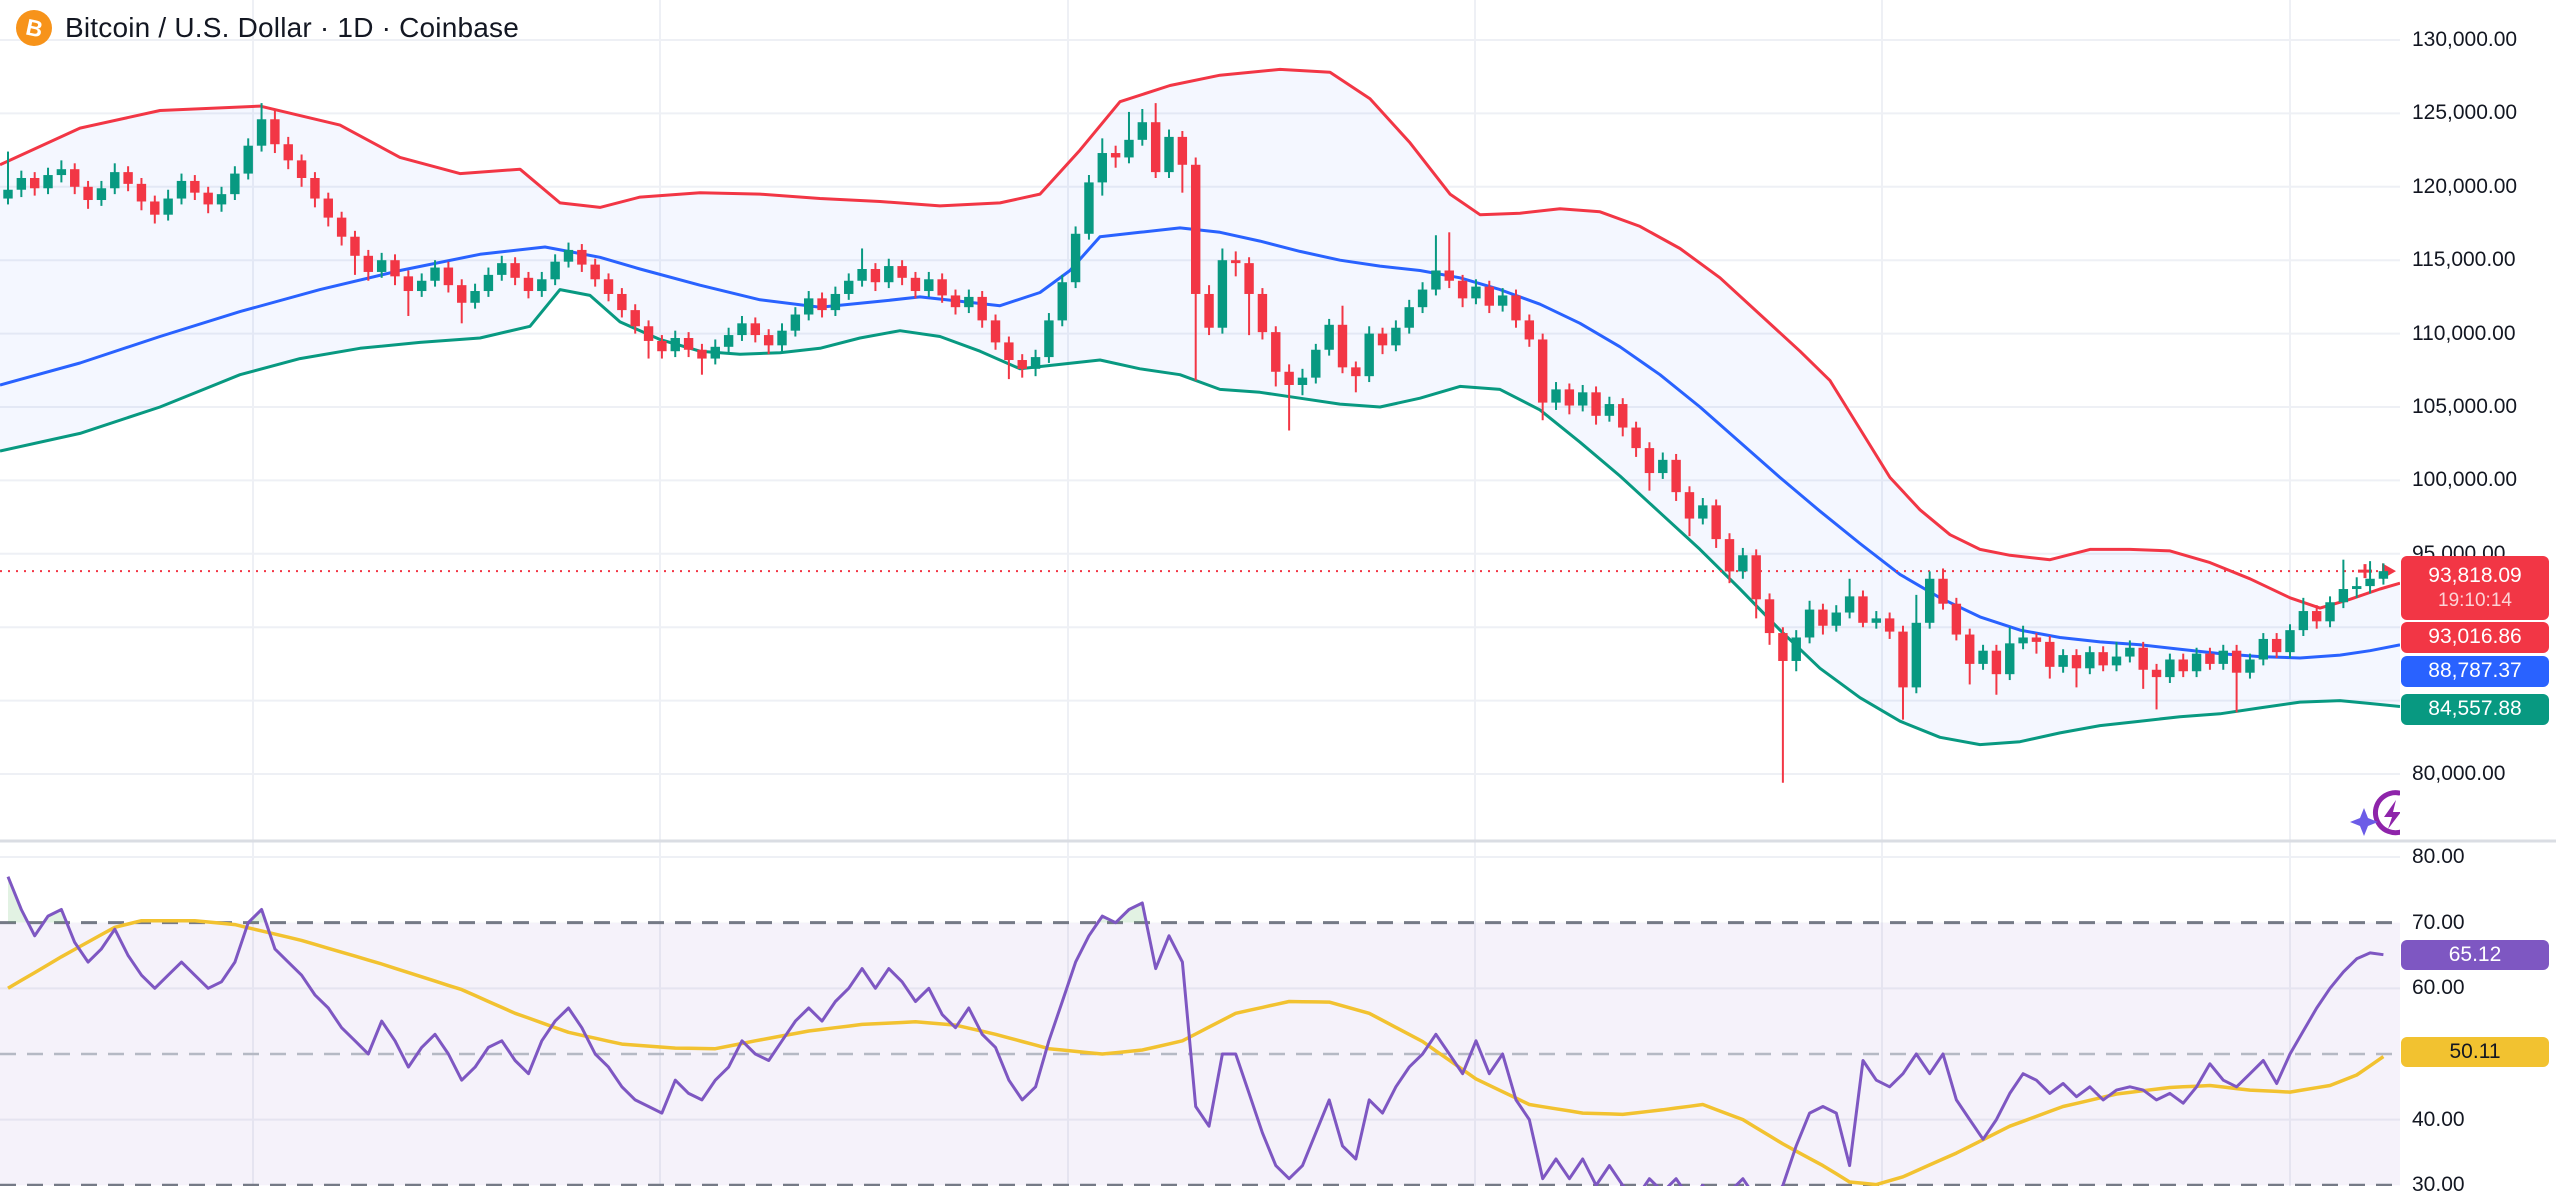 The width and height of the screenshot is (2556, 1197). What do you see at coordinates (2475, 709) in the screenshot?
I see `bb-lower-label: 84,557.88` at bounding box center [2475, 709].